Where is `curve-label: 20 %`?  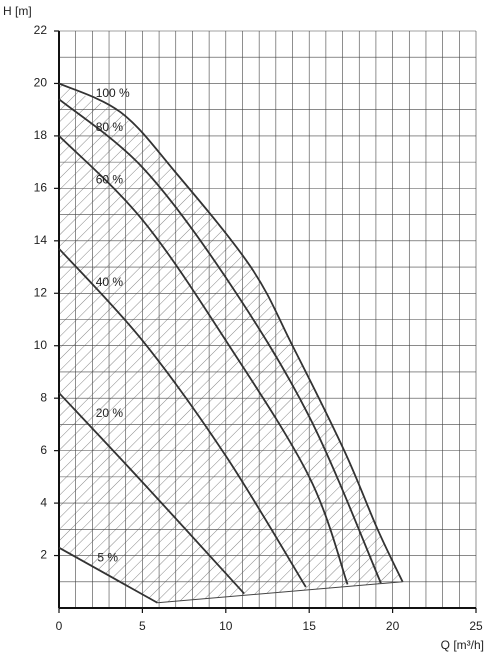 curve-label: 20 % is located at coordinates (110, 413).